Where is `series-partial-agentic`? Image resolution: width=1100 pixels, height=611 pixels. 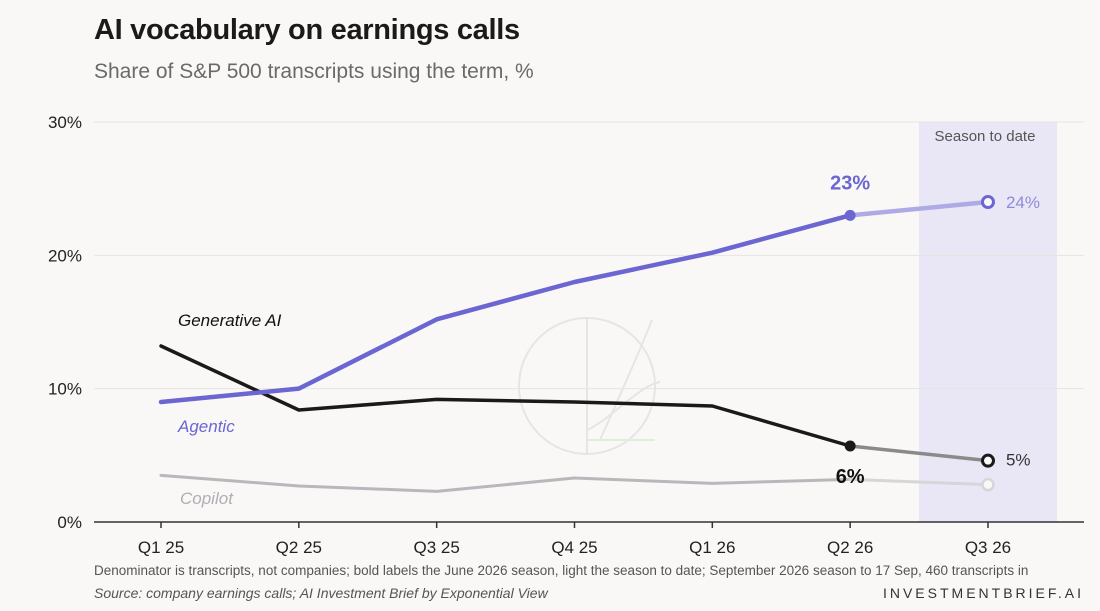
series-partial-agentic is located at coordinates (919, 208).